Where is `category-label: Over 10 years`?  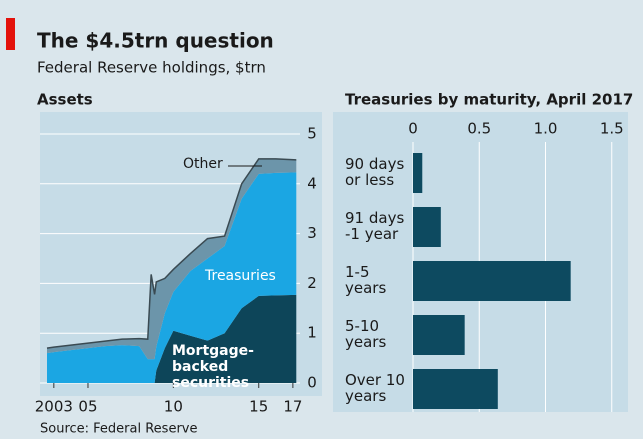
category-label: Over 10 years is located at coordinates (375, 388).